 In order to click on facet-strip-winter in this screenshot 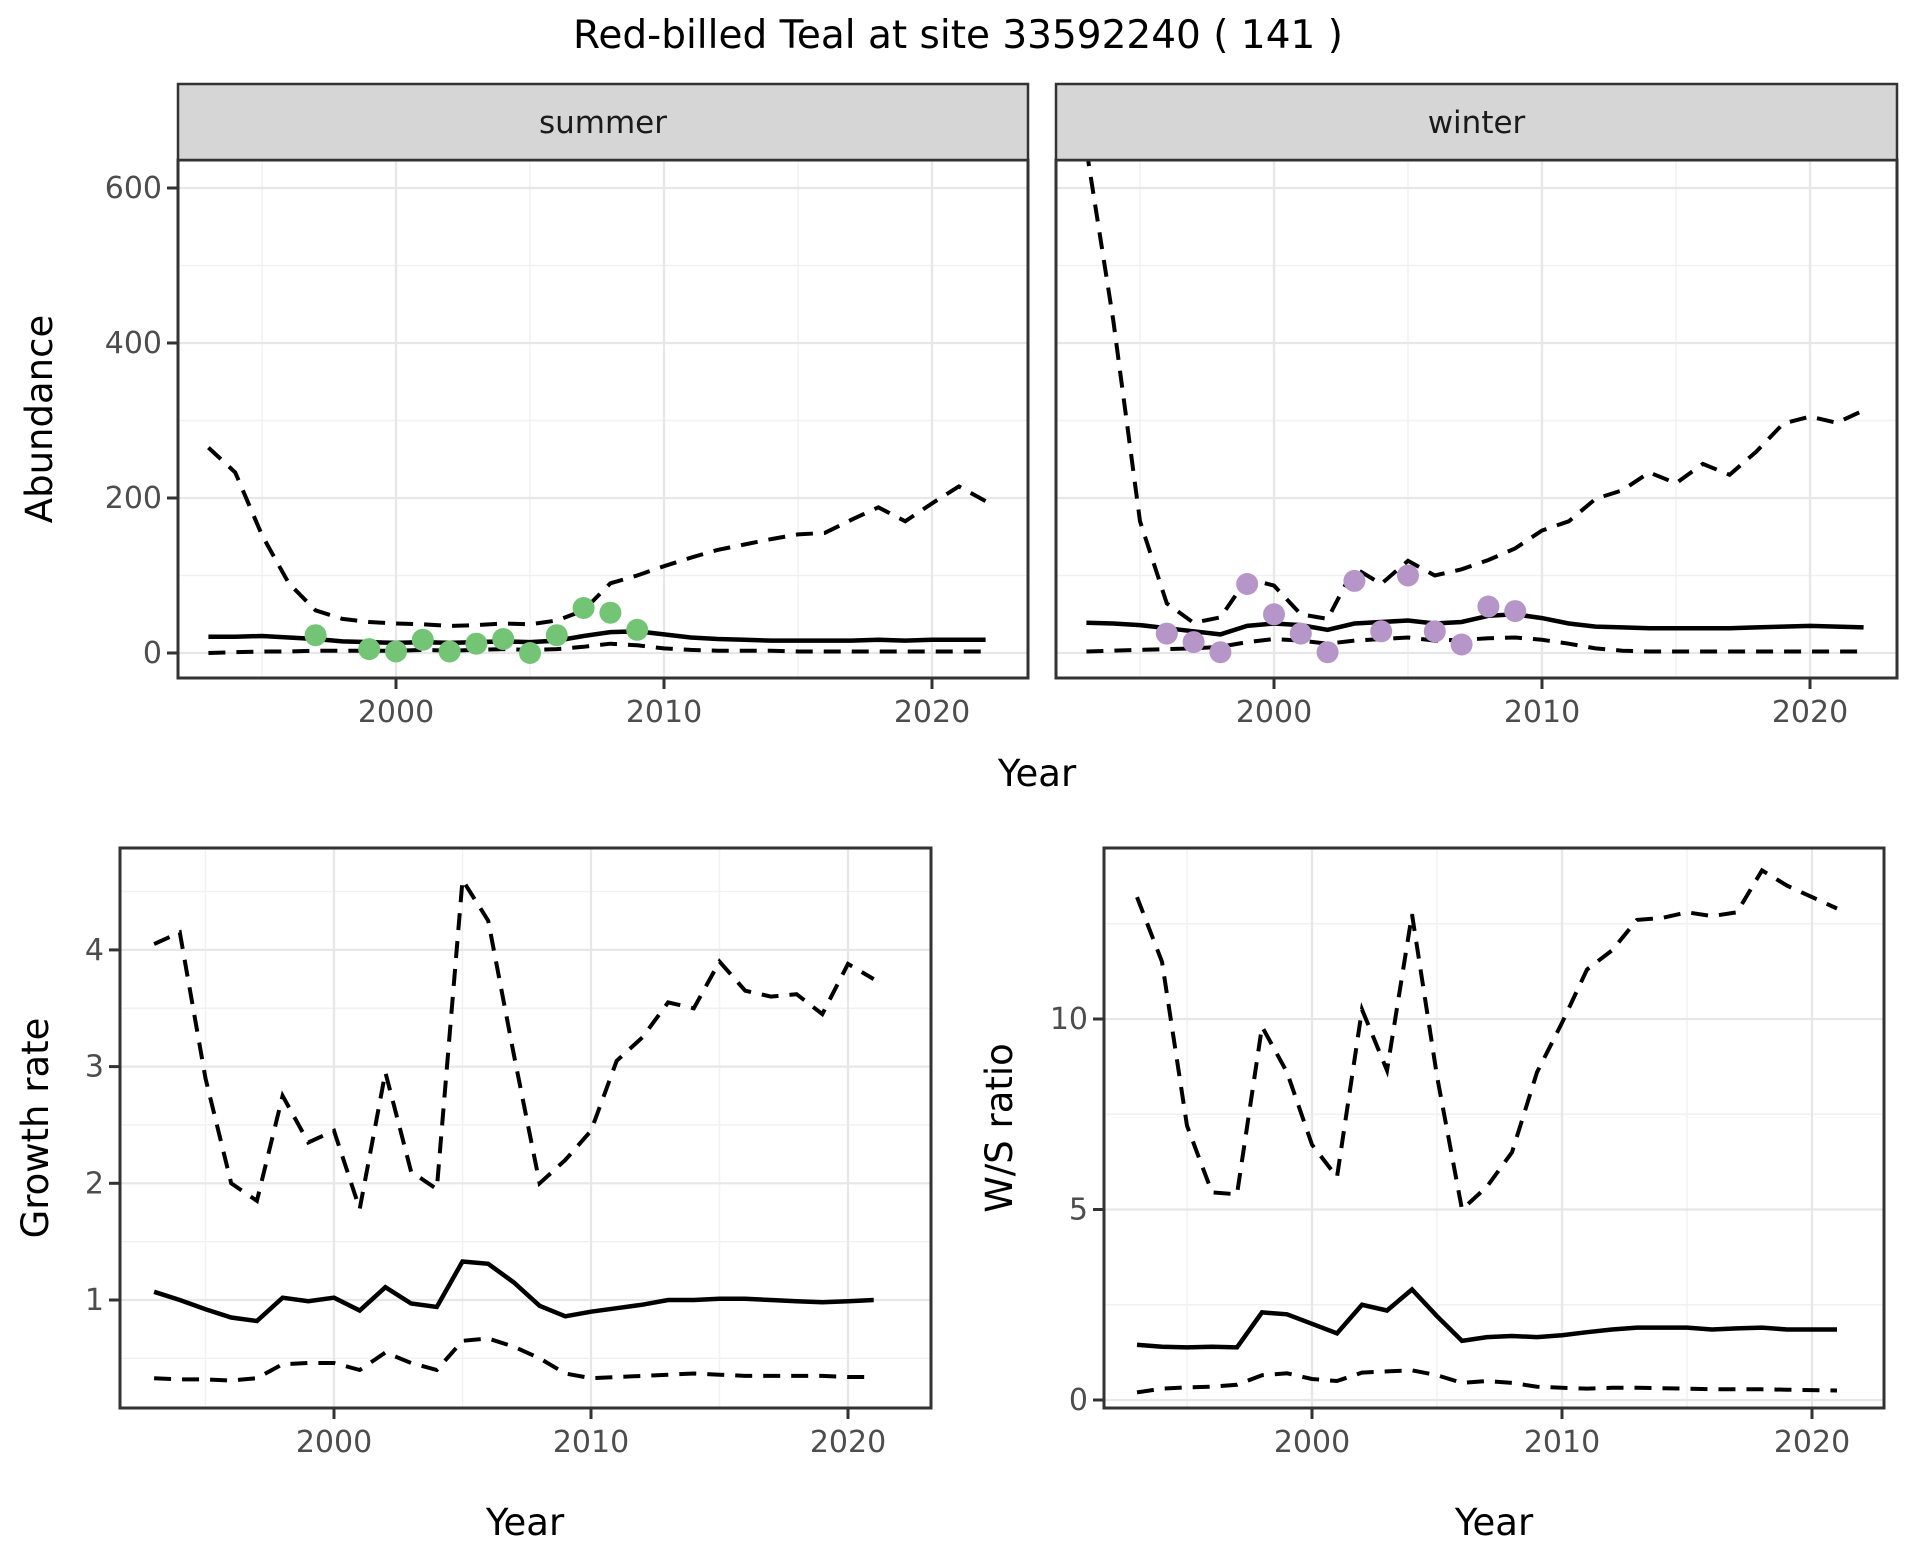, I will do `click(1476, 122)`.